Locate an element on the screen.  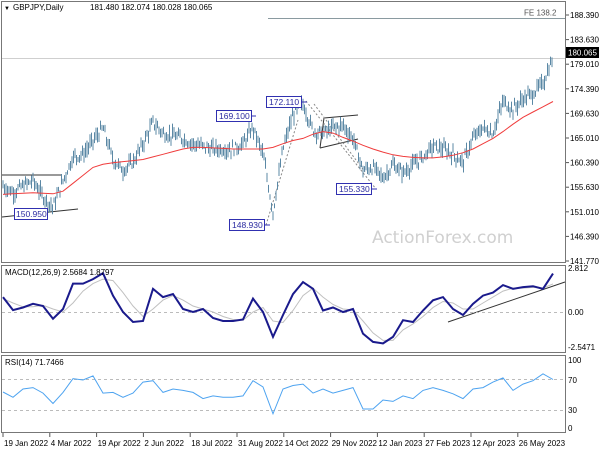
macd-tick-label: -2.5471 is located at coordinates (582, 347).